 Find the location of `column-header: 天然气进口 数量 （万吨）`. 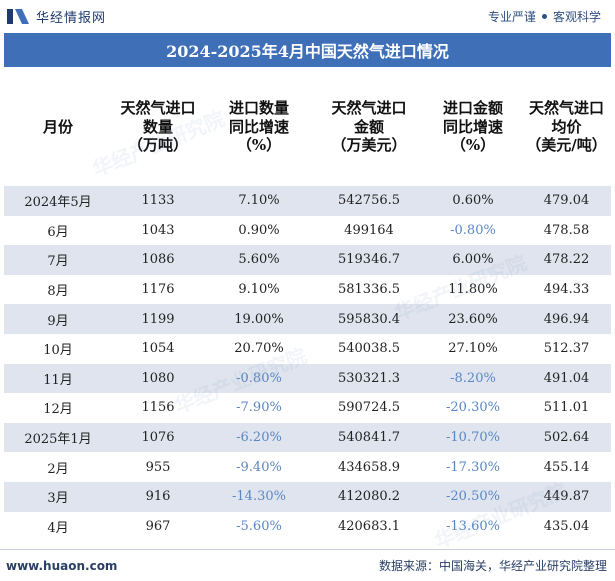

column-header: 天然气进口 数量 （万吨） is located at coordinates (158, 127).